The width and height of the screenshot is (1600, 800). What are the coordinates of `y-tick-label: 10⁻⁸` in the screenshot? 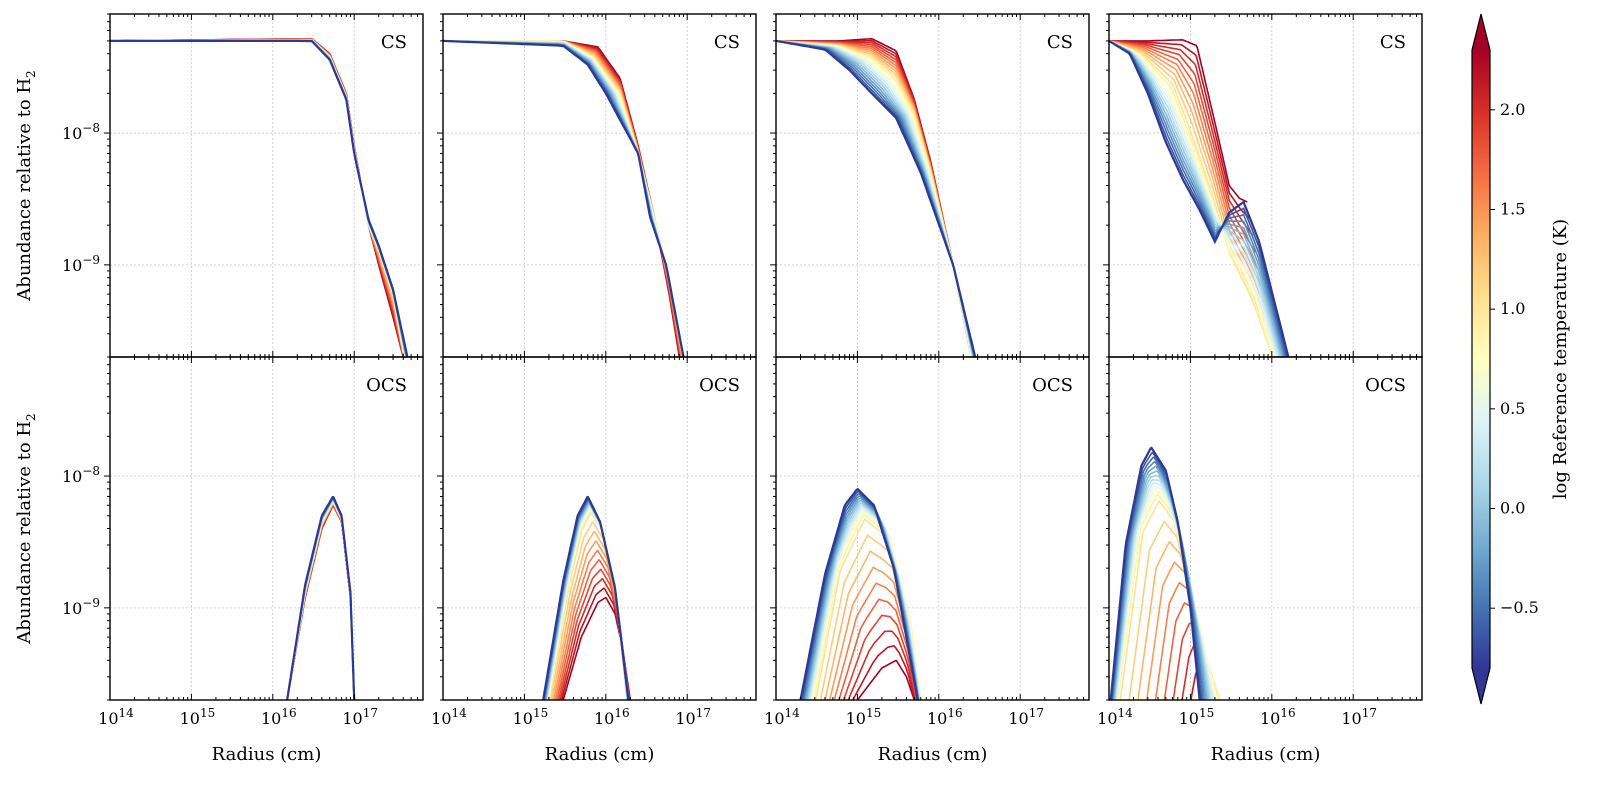 It's located at (81, 132).